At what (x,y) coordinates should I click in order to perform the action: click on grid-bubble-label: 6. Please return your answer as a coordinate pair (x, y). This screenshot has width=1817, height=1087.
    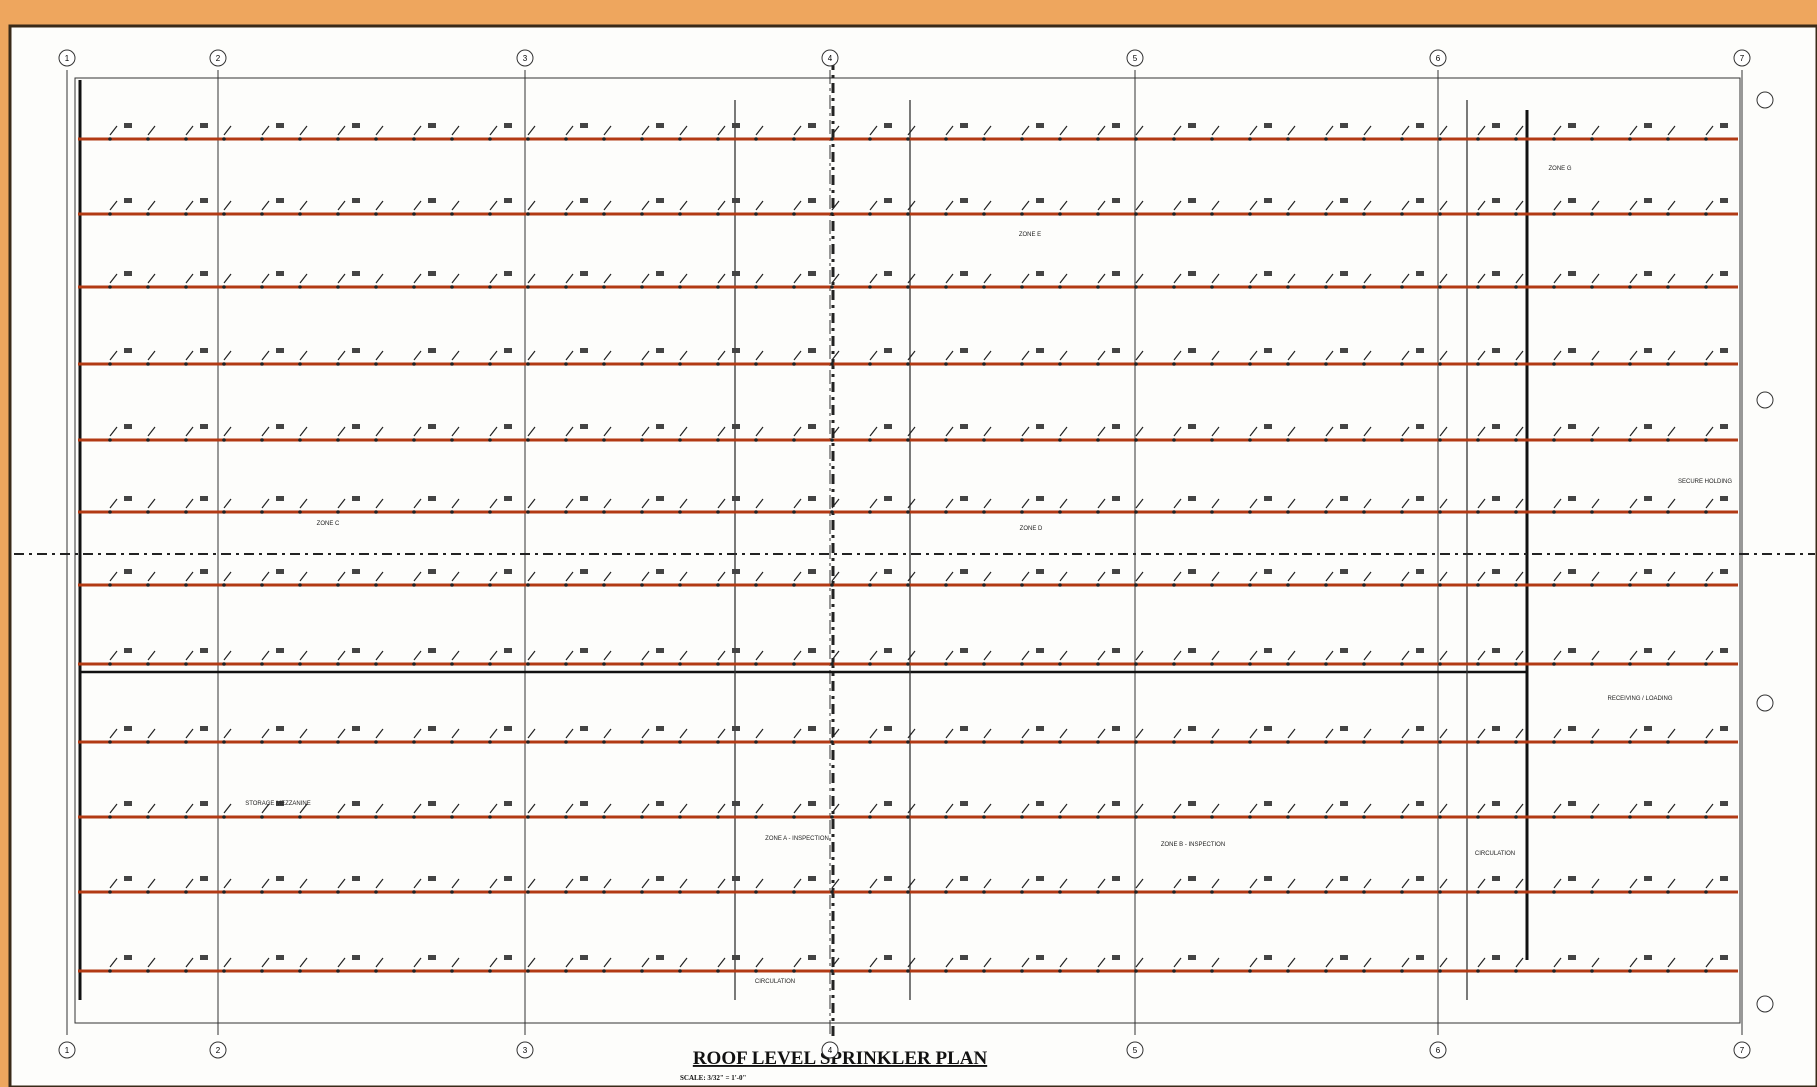
    Looking at the image, I should click on (1438, 58).